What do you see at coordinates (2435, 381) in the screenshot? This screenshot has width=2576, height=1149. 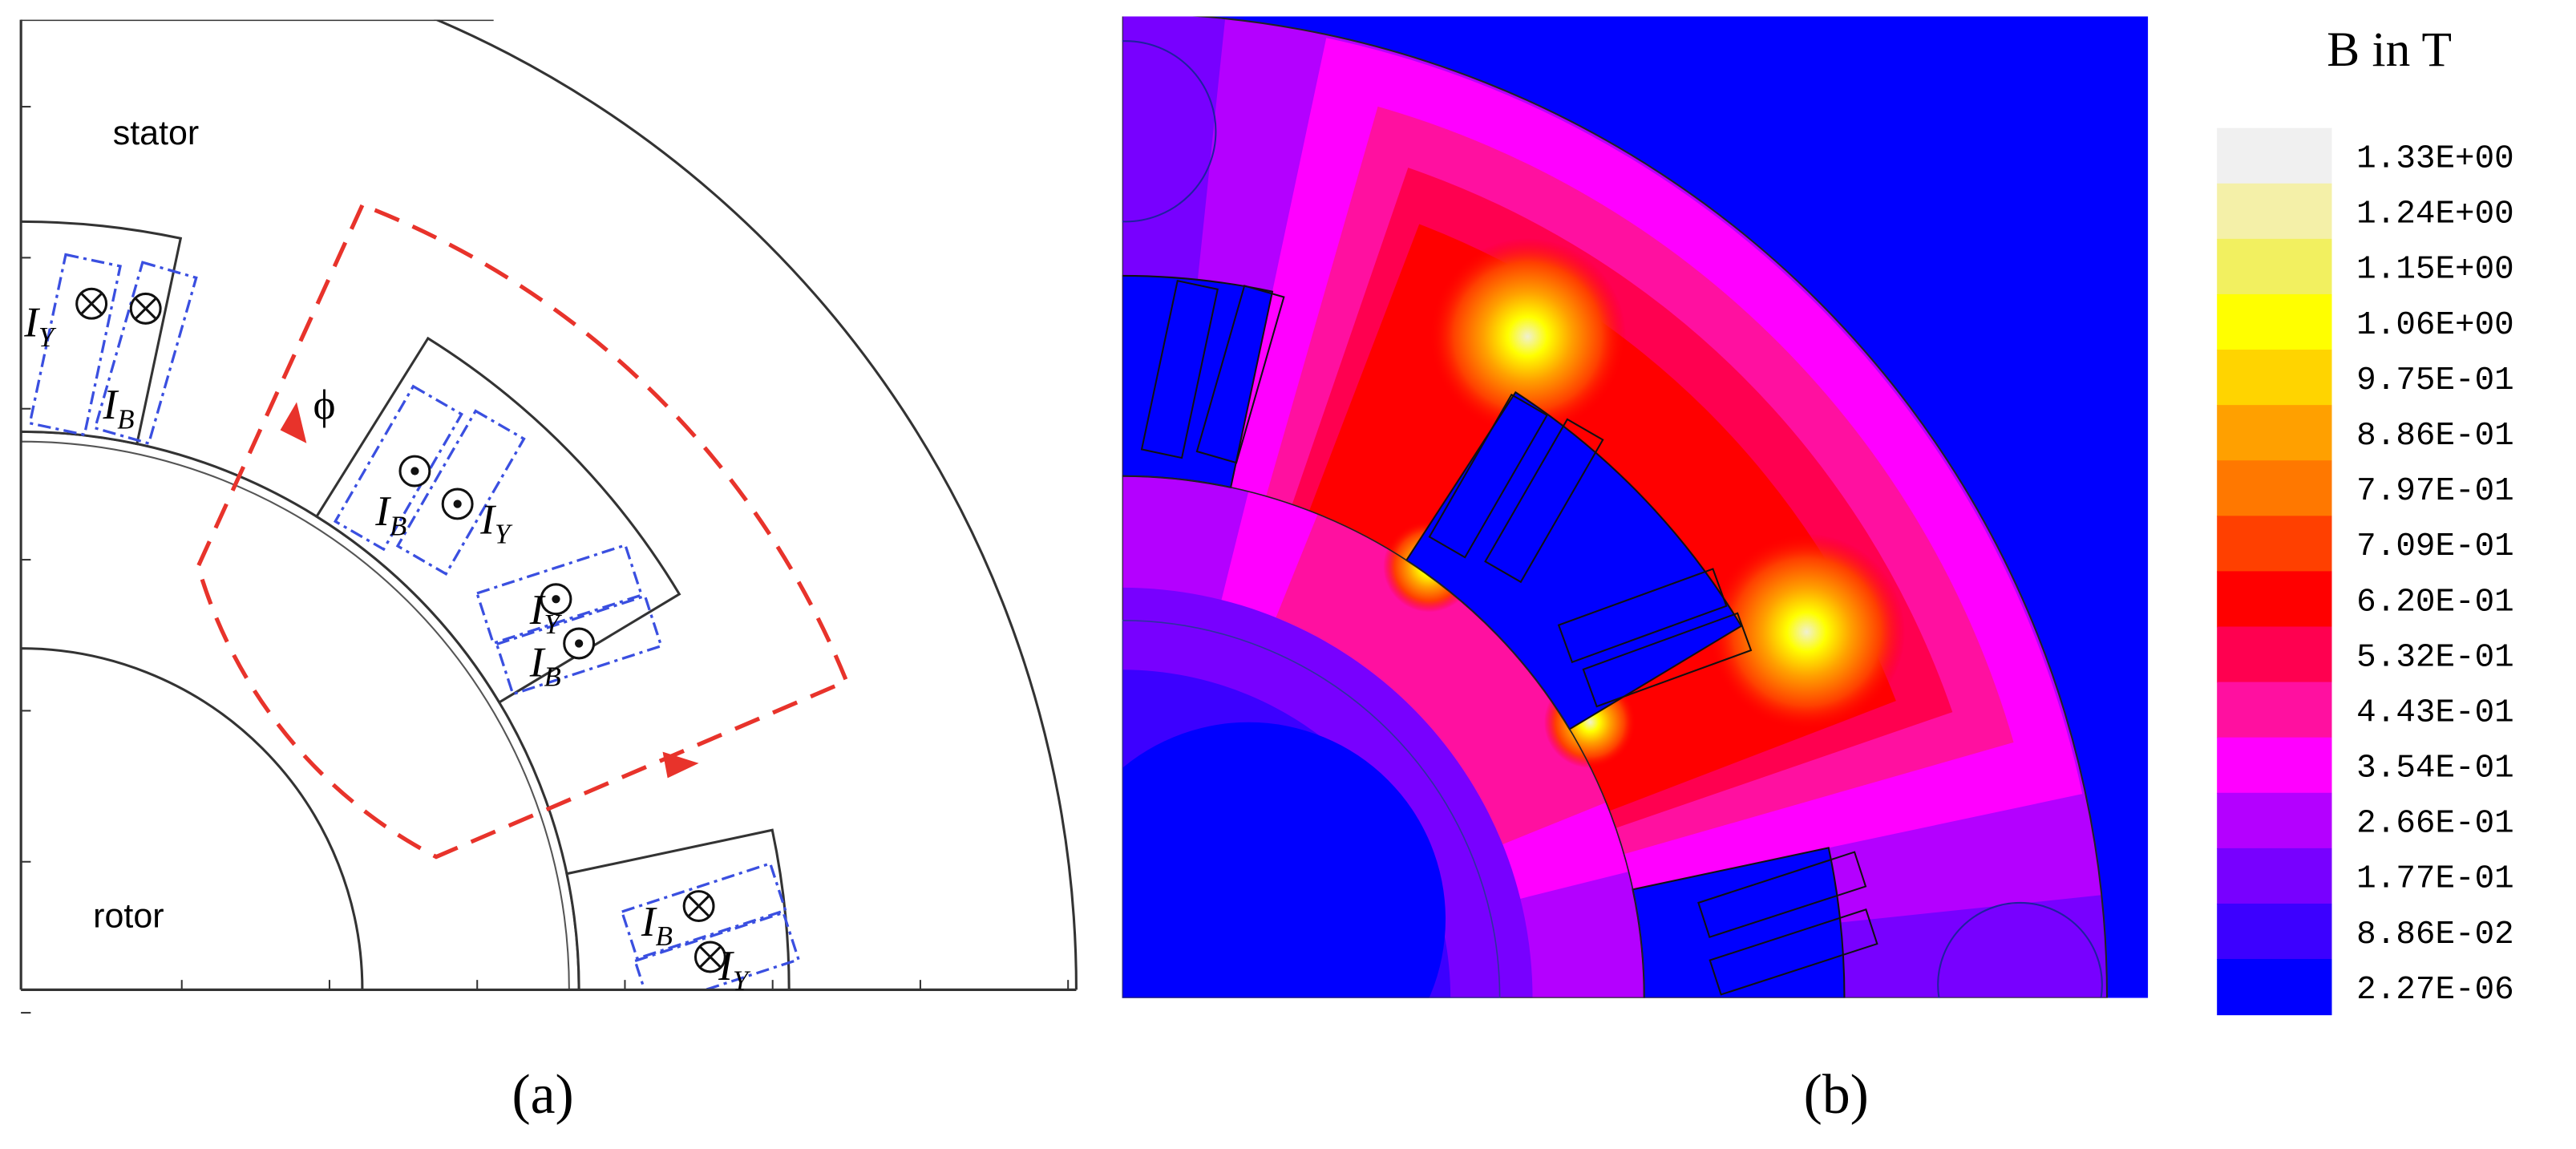 I see `legend-label: 9.75E-01` at bounding box center [2435, 381].